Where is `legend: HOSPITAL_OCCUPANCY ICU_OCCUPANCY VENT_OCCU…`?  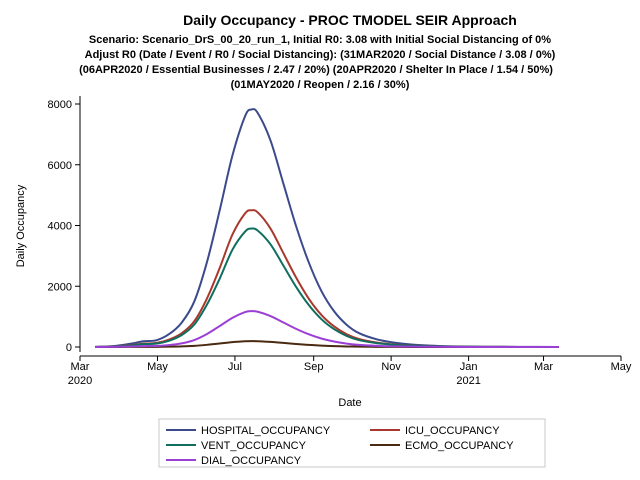
legend: HOSPITAL_OCCUPANCY ICU_OCCUPANCY VENT_OCCU… is located at coordinates (352, 443).